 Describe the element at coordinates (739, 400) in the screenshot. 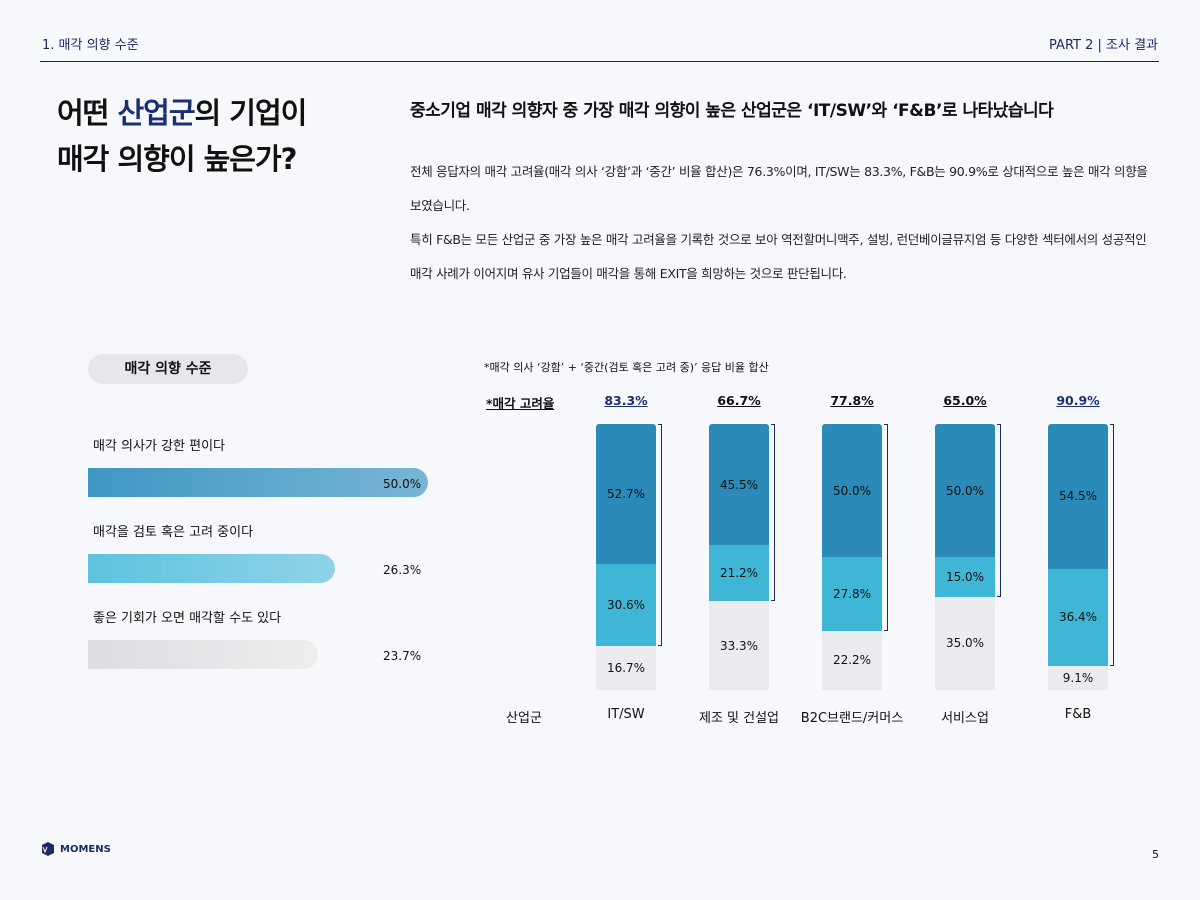

I see `rate-label: 66.7%` at that location.